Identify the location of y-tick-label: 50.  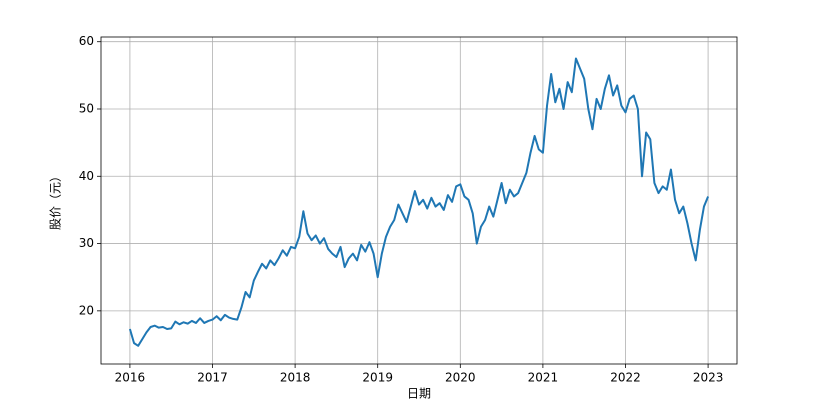
(86, 108).